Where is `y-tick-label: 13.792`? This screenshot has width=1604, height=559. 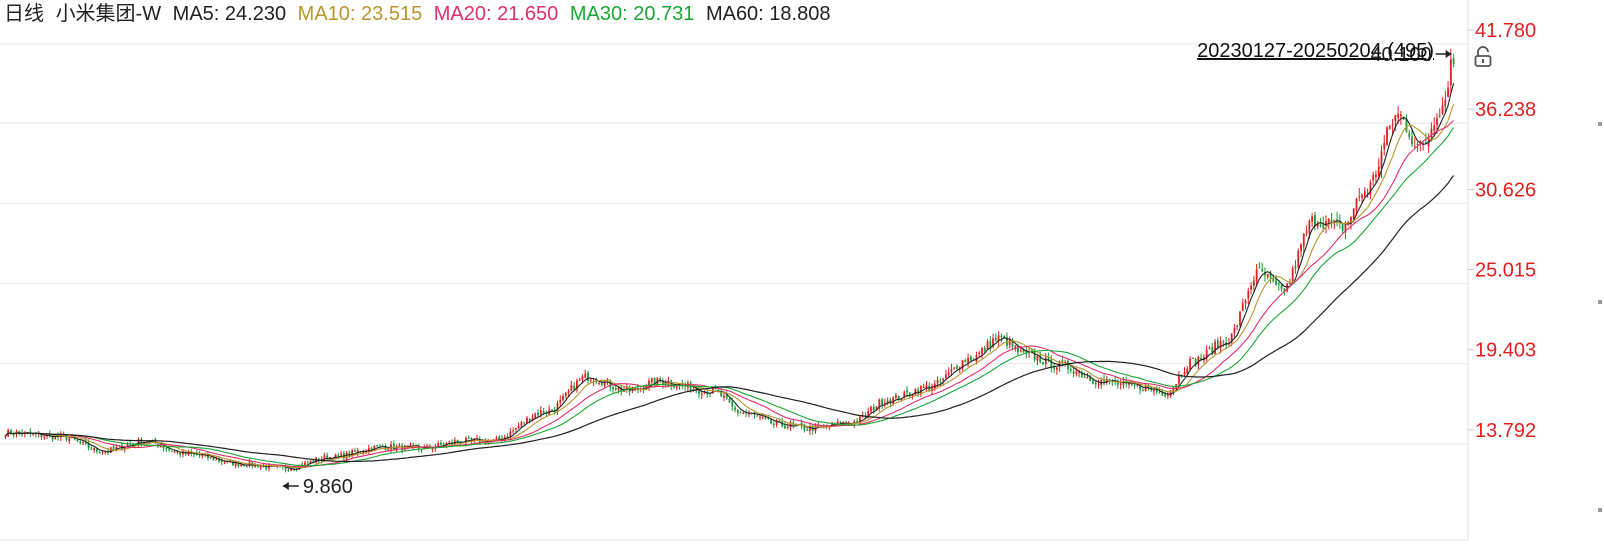 y-tick-label: 13.792 is located at coordinates (1505, 431).